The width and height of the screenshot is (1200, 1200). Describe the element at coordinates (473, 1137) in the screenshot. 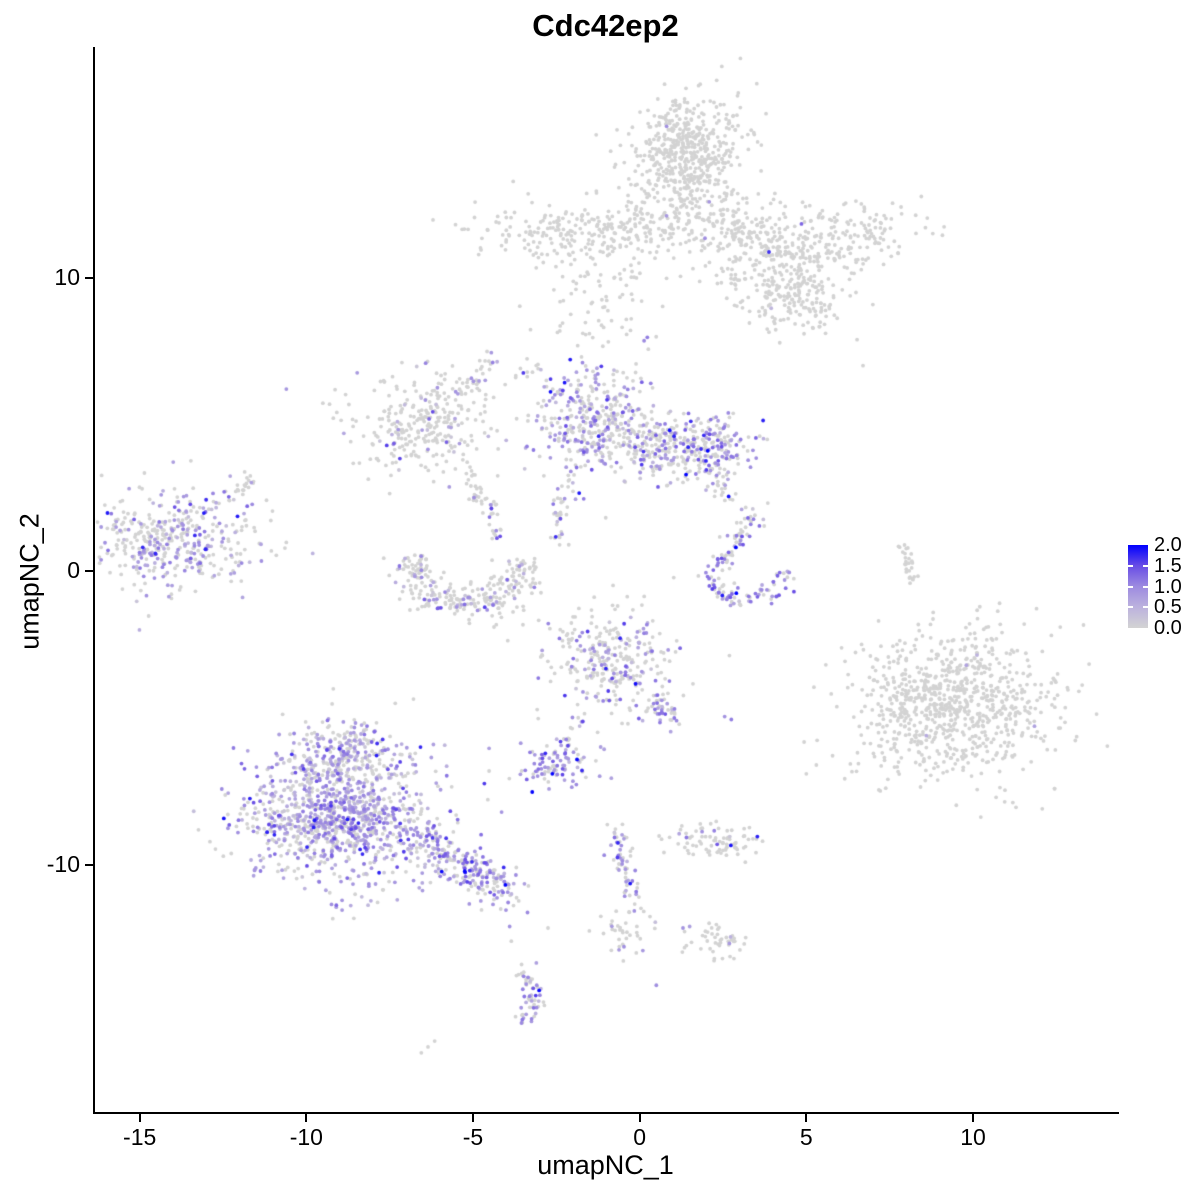

I see `x-tick-label: -5` at that location.